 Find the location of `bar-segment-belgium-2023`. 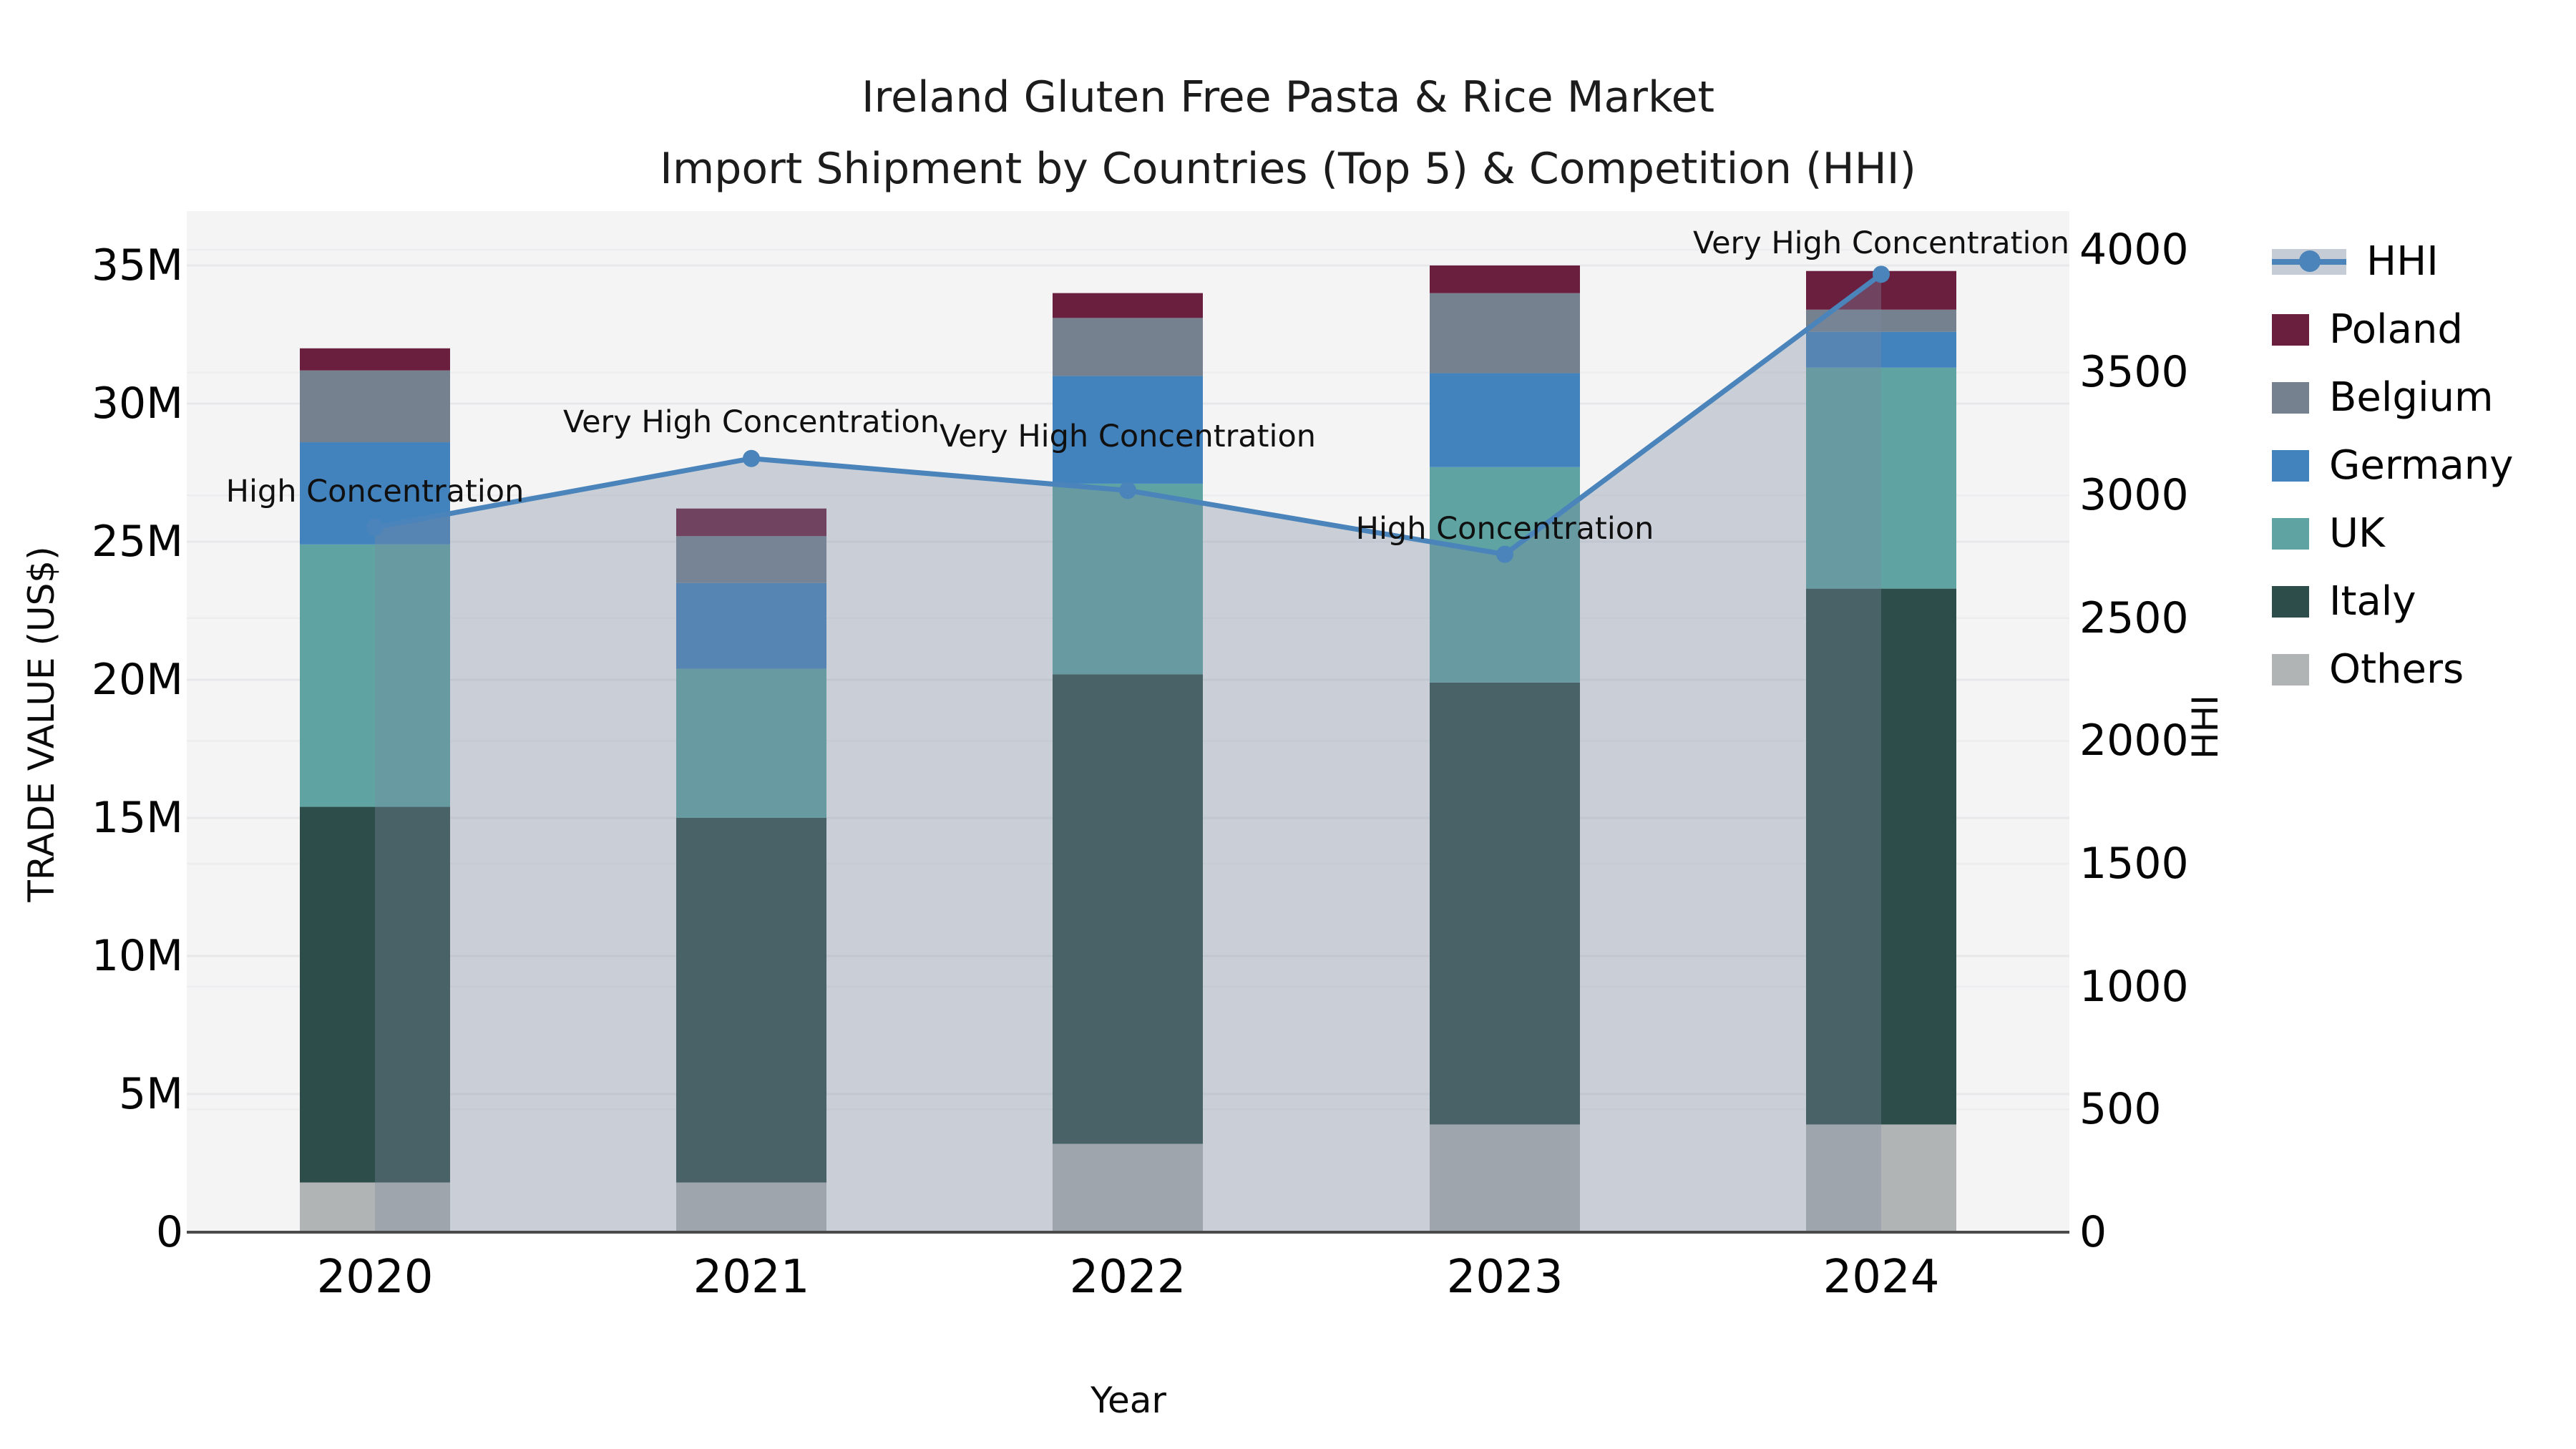

bar-segment-belgium-2023 is located at coordinates (1505, 333).